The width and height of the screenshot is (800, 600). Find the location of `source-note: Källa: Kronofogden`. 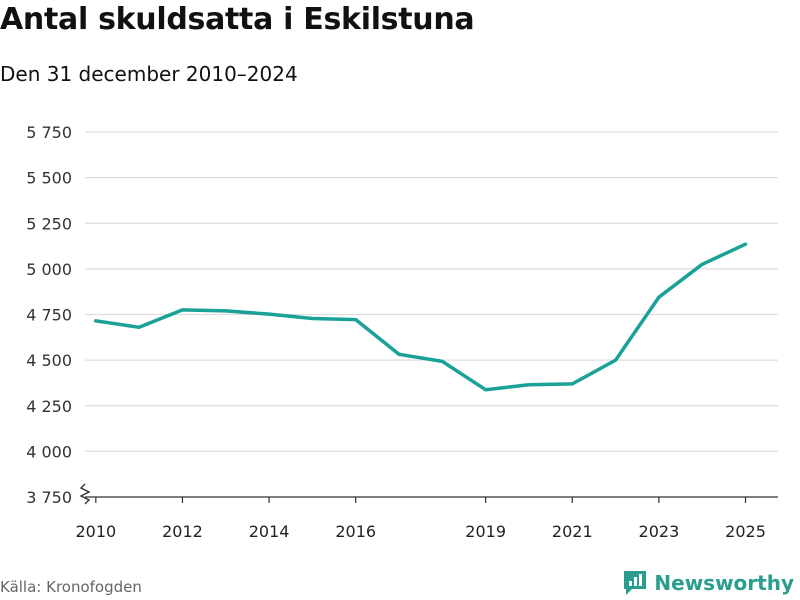

source-note: Källa: Kronofogden is located at coordinates (71, 587).